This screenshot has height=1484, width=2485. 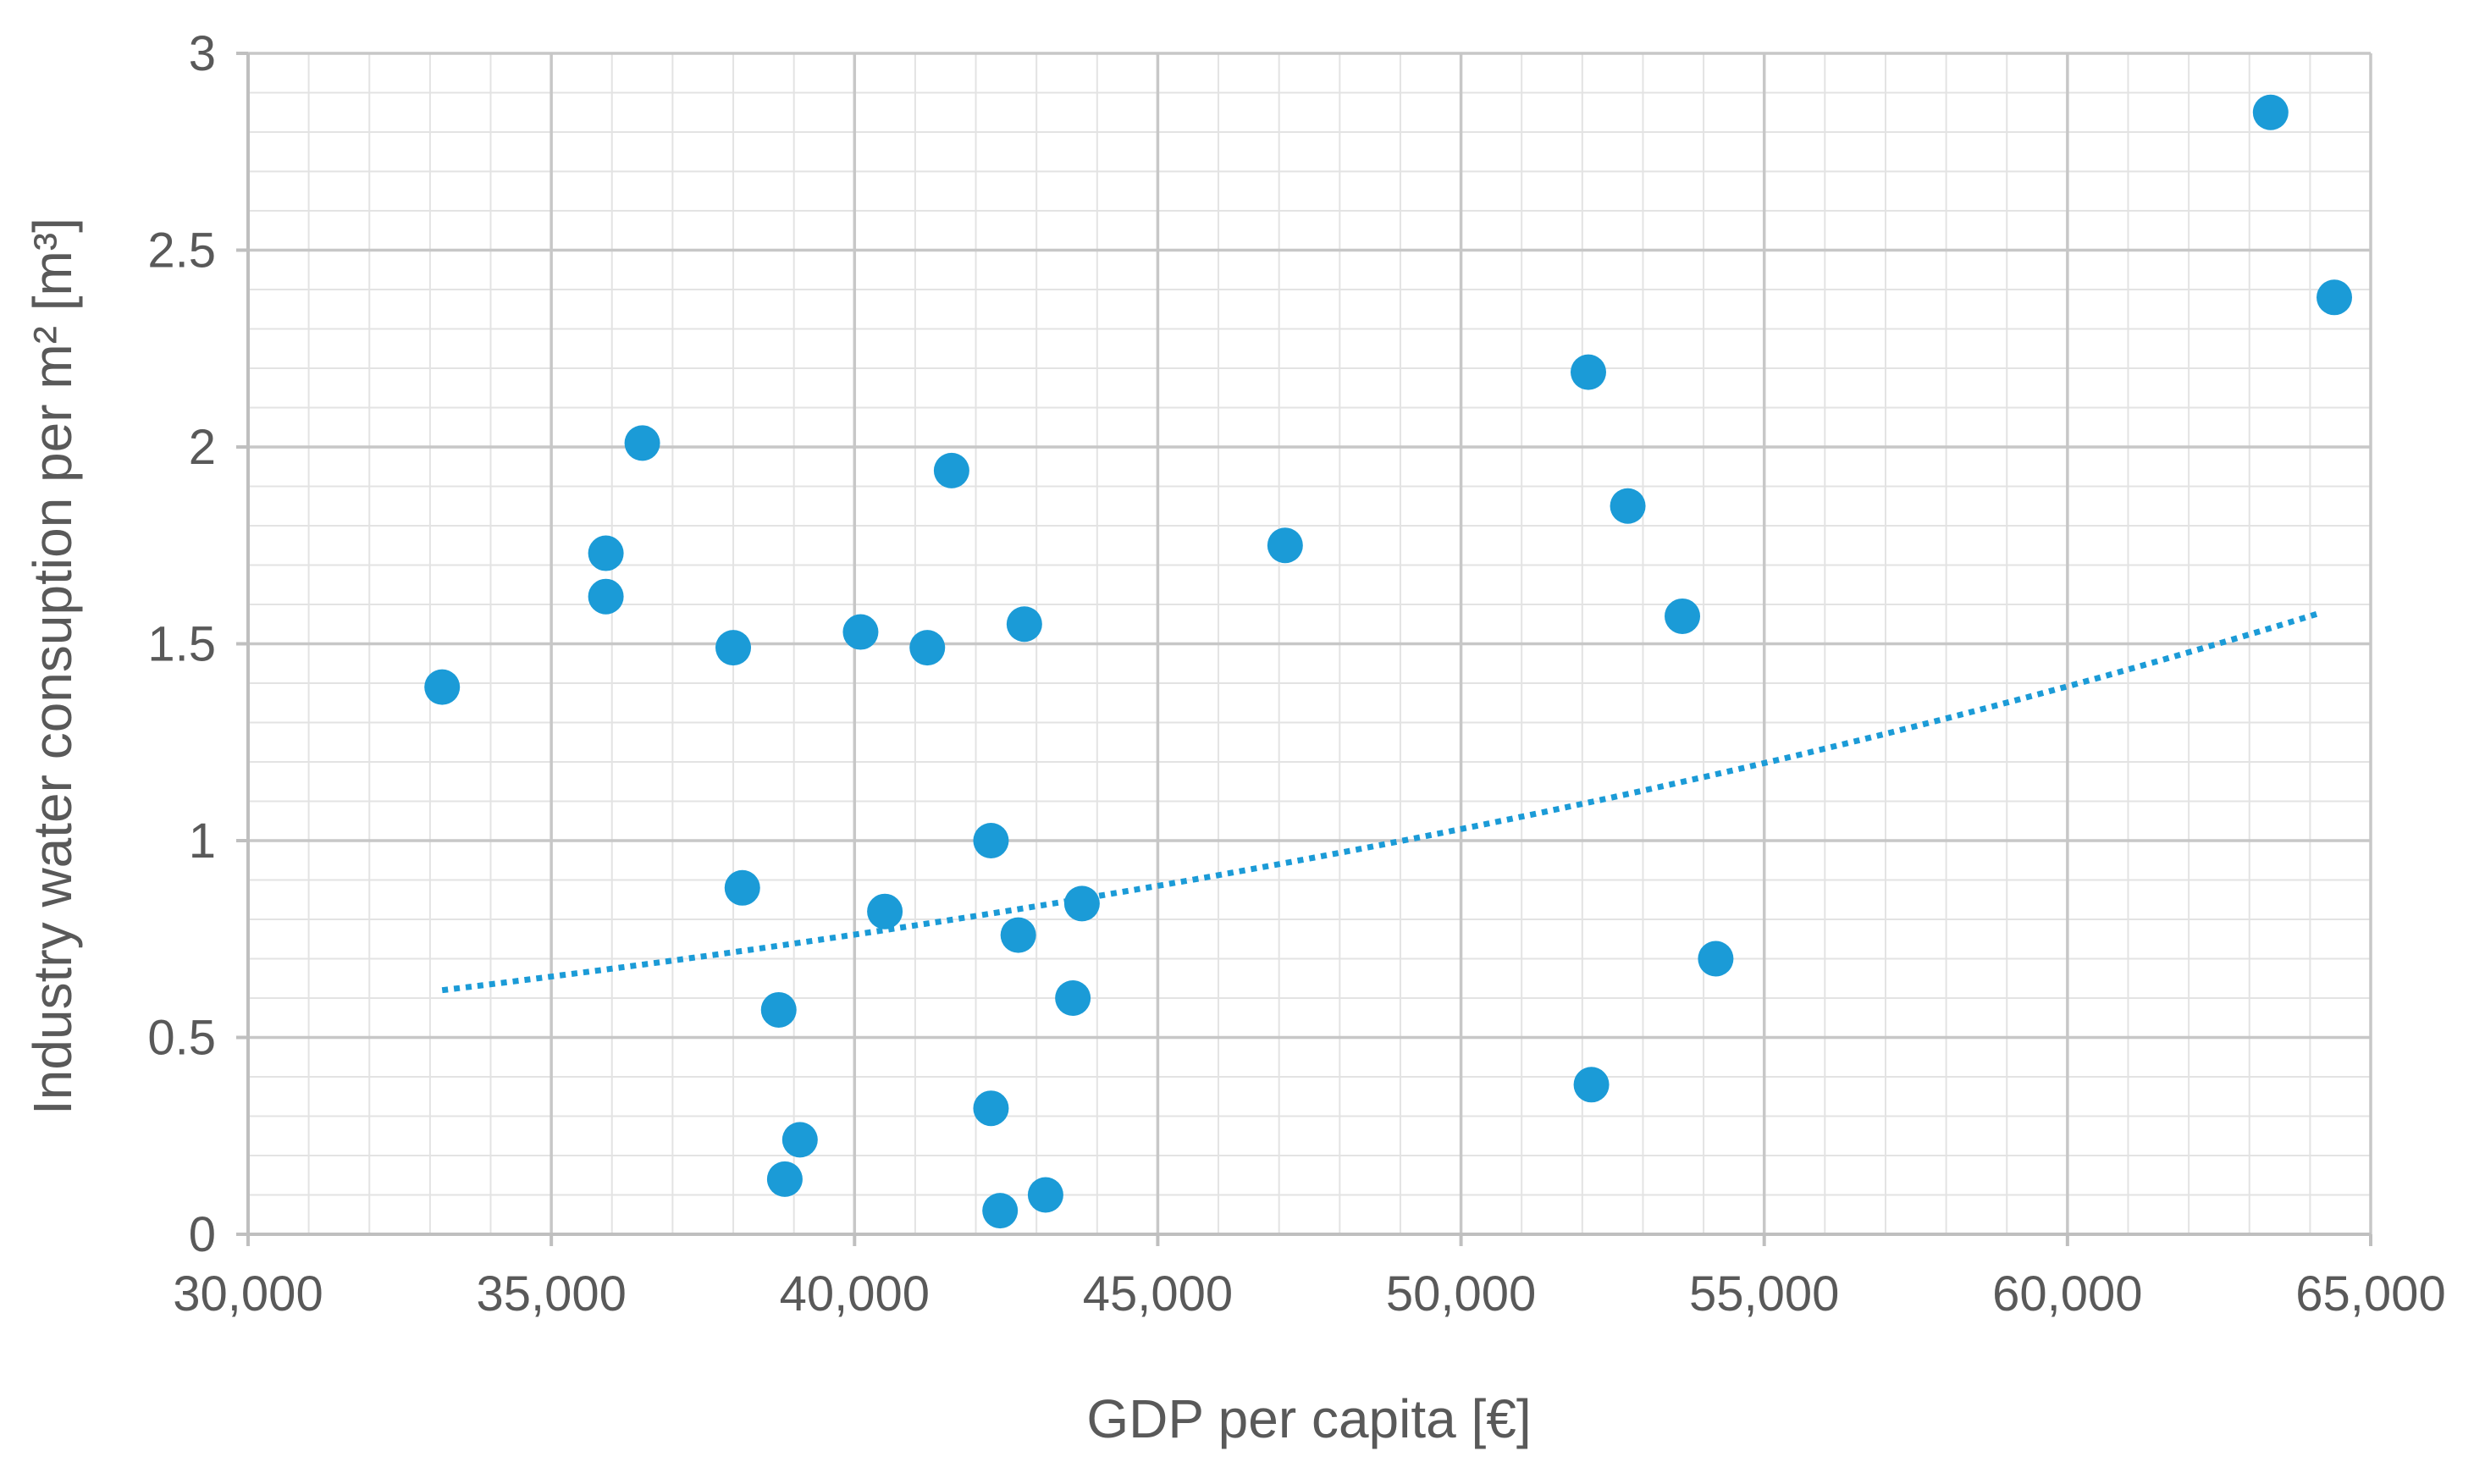 I want to click on y-tick-label: 1, so click(x=202, y=841).